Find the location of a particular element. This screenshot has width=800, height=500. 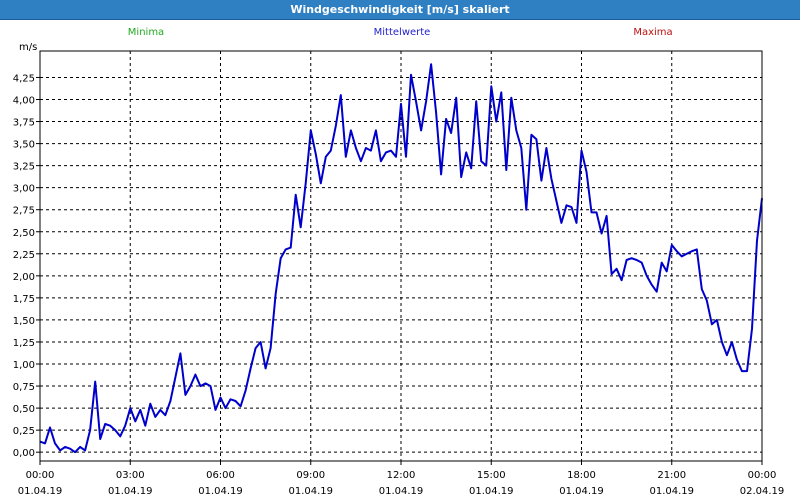

y-tick-label: 0,00 is located at coordinates (24, 453).